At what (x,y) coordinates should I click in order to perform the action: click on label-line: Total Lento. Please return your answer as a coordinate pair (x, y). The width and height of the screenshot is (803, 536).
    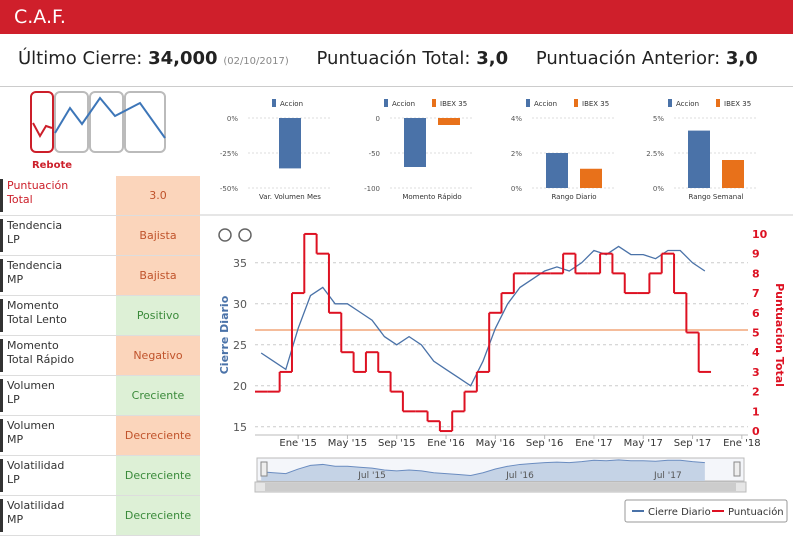
    Looking at the image, I should click on (37, 319).